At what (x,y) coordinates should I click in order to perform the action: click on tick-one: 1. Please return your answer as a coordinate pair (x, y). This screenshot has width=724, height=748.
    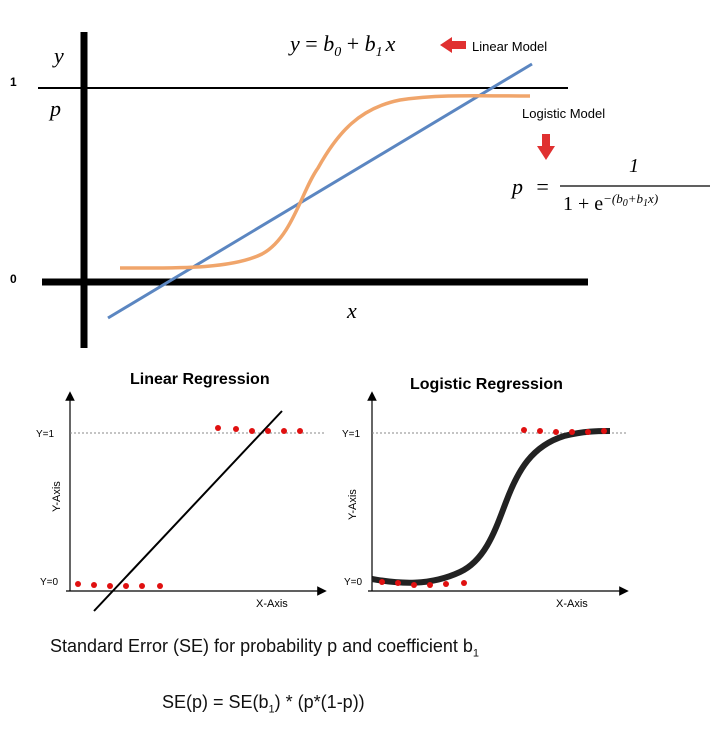
    Looking at the image, I should click on (13, 82).